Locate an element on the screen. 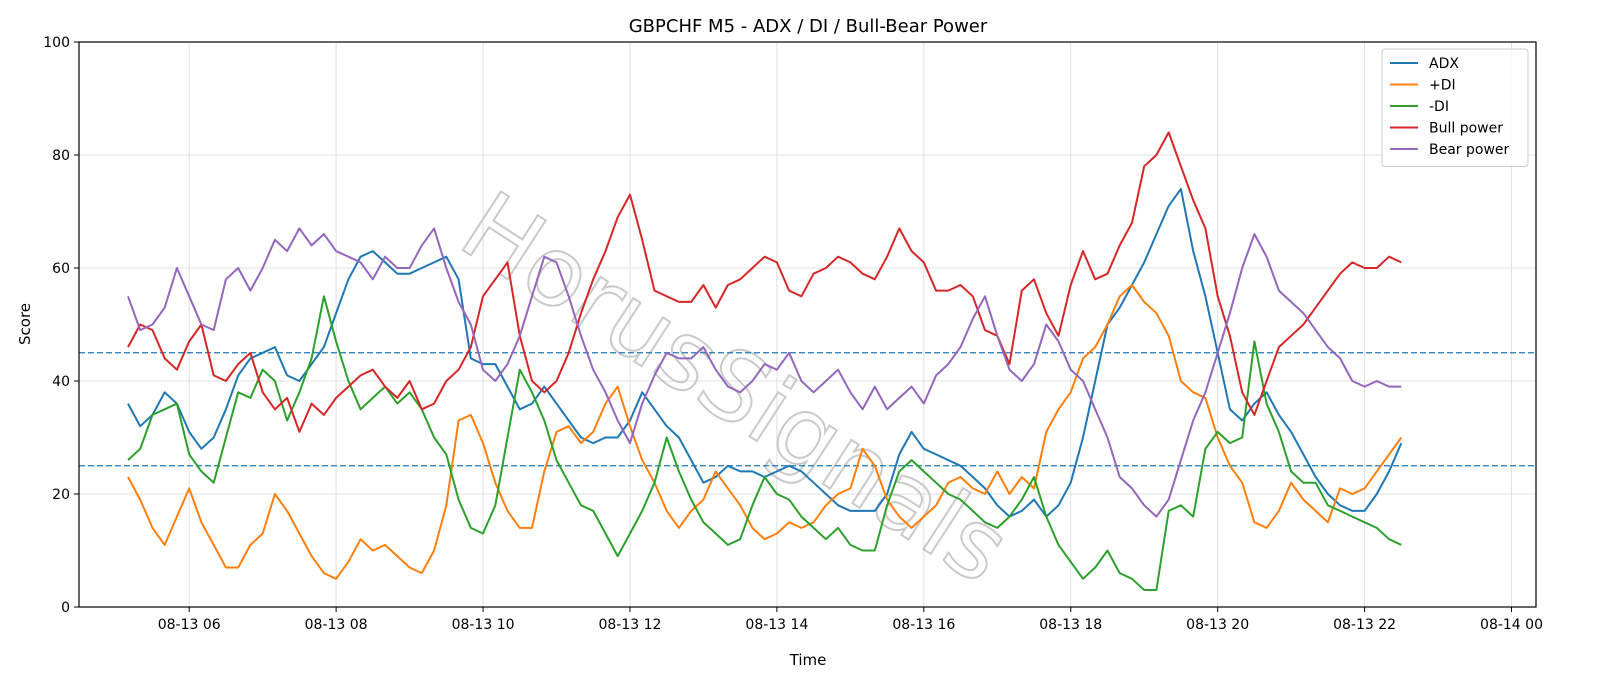  x-tick-label: 08-13 12 is located at coordinates (629, 625).